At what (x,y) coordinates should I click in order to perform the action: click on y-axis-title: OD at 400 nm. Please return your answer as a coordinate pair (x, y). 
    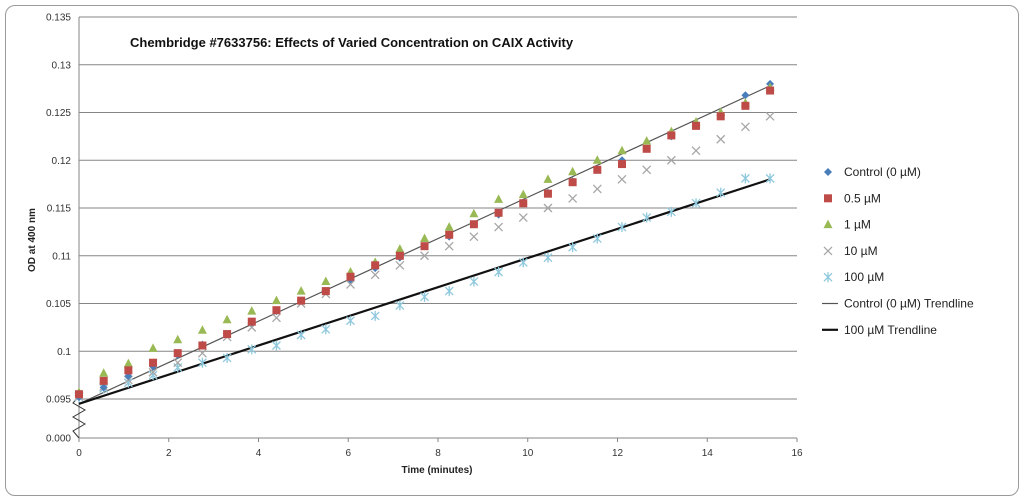
    Looking at the image, I should click on (32, 240).